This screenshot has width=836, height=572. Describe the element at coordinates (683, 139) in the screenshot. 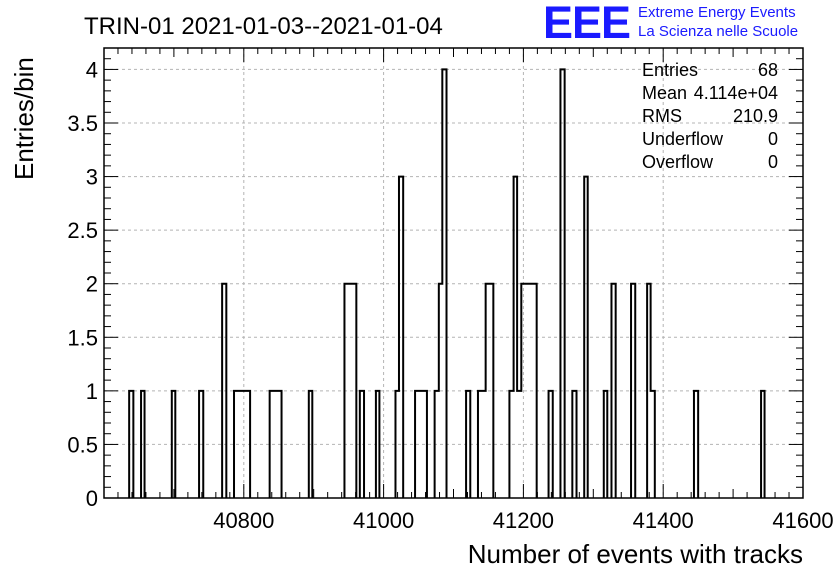

I see `stats-label: Underflow` at that location.